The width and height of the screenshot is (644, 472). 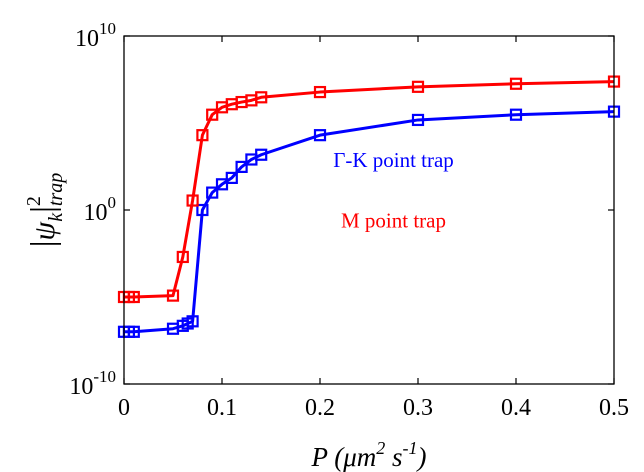 What do you see at coordinates (614, 408) in the screenshot?
I see `x-tick-label: 0.5` at bounding box center [614, 408].